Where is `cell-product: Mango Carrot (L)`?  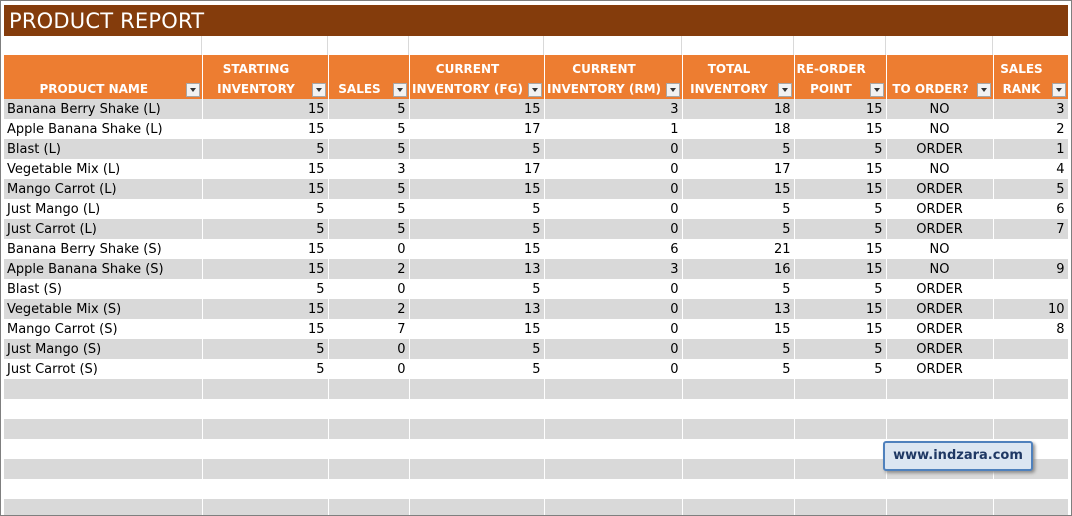 cell-product: Mango Carrot (L) is located at coordinates (103, 189).